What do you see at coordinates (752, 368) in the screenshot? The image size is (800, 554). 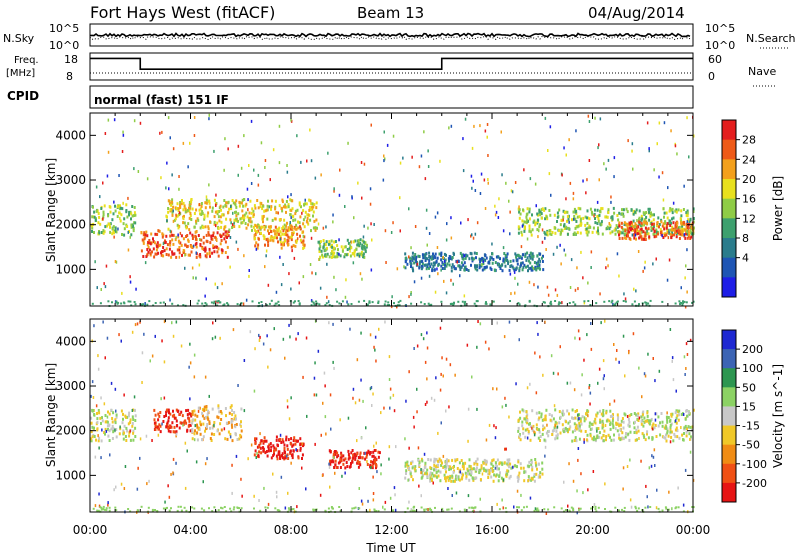 I see `velocity-colorbar-tick-label: 100` at bounding box center [752, 368].